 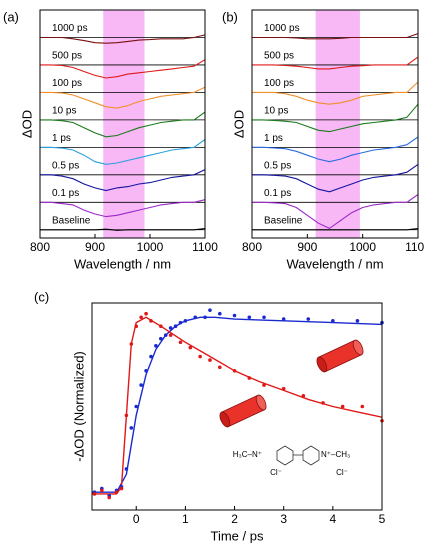 What do you see at coordinates (247, 454) in the screenshot?
I see `molecule-label: H₃C–N⁺` at bounding box center [247, 454].